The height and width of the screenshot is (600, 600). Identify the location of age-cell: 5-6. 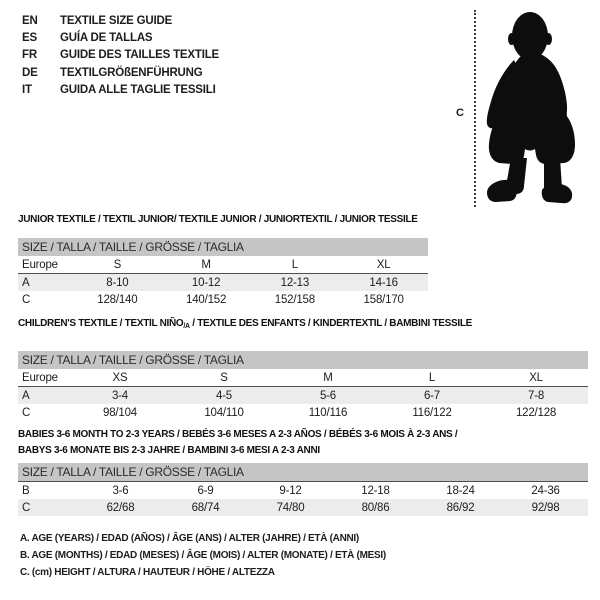
(328, 395).